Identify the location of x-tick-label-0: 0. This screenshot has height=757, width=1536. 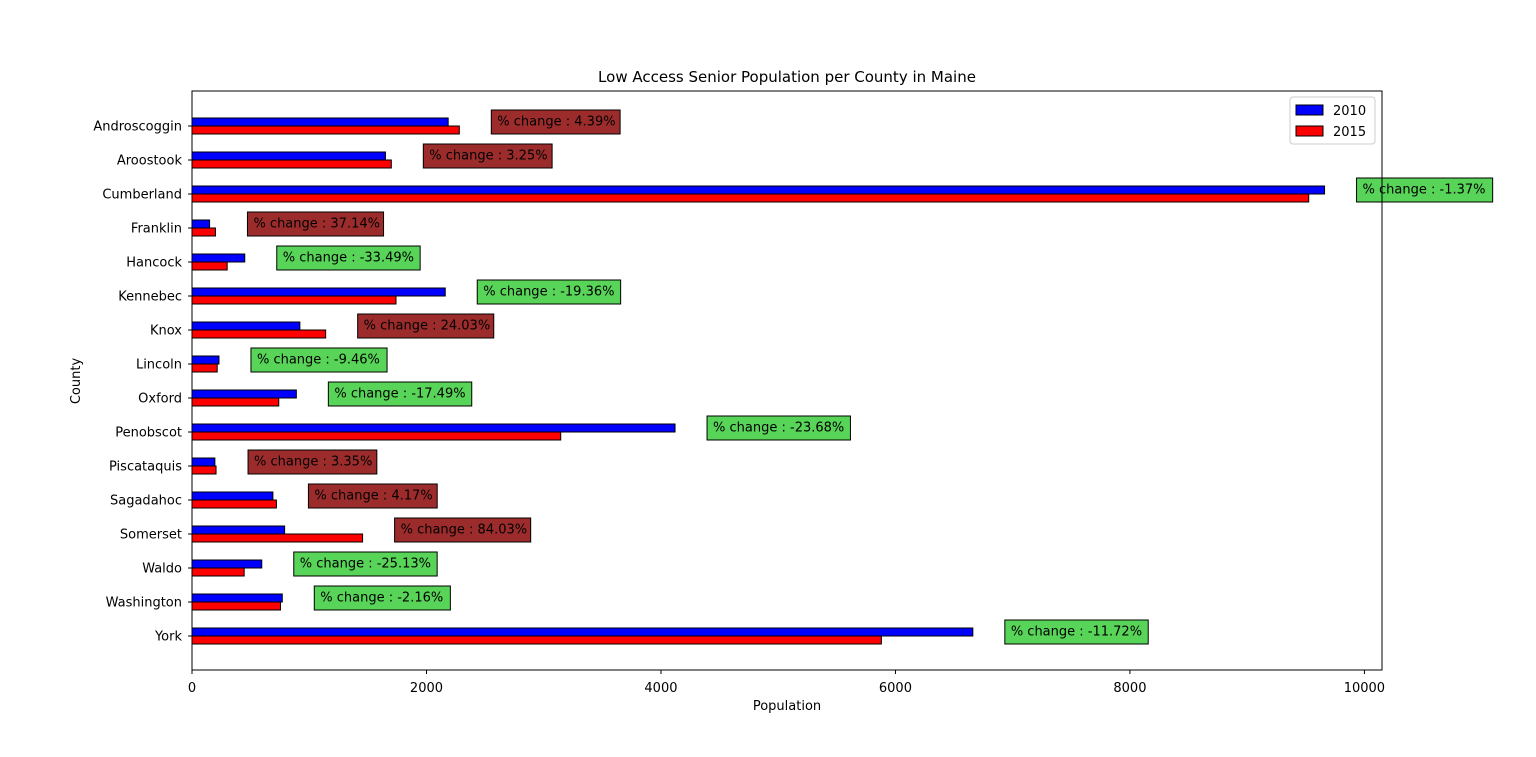
(192, 688).